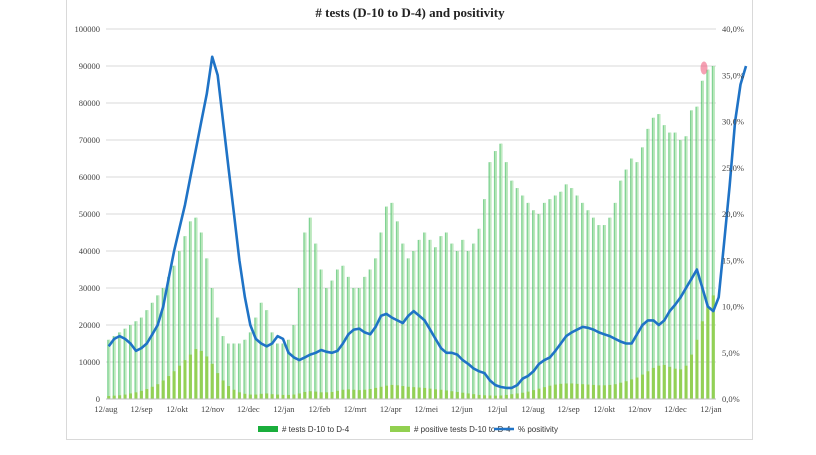 The width and height of the screenshot is (816, 455). I want to click on y-tick-label: 0, so click(98, 399).